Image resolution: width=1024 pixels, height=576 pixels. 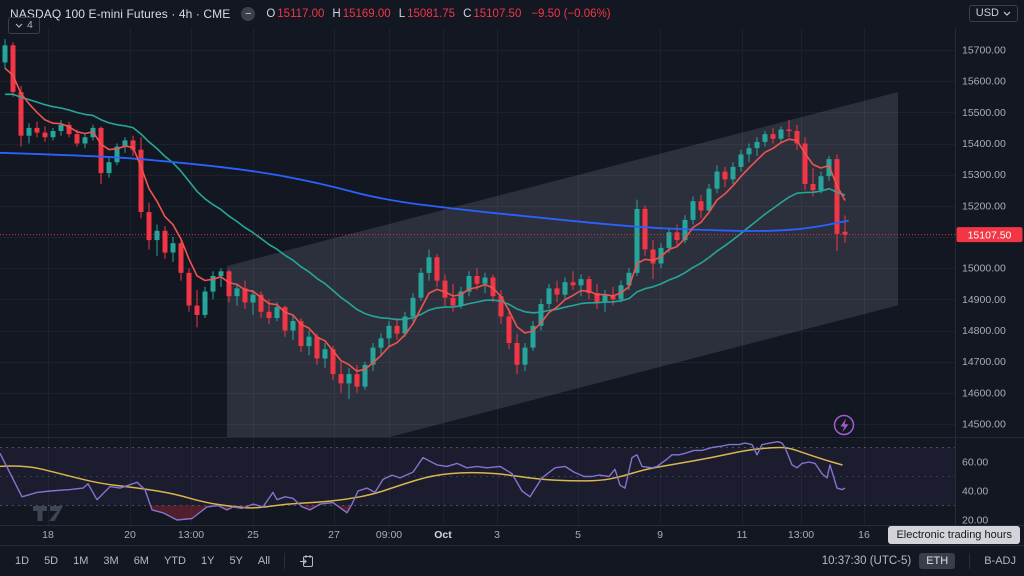 I want to click on adjustment-badj-button: B-ADJ, so click(x=1000, y=561).